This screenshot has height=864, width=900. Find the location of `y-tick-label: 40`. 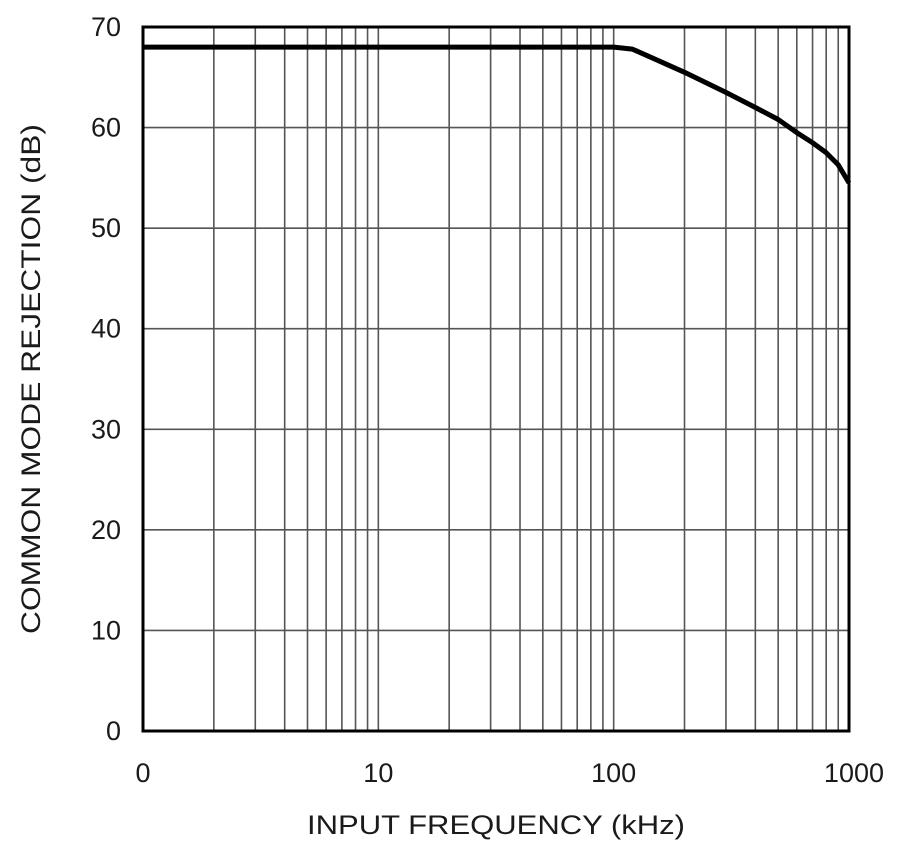

y-tick-label: 40 is located at coordinates (106, 329).